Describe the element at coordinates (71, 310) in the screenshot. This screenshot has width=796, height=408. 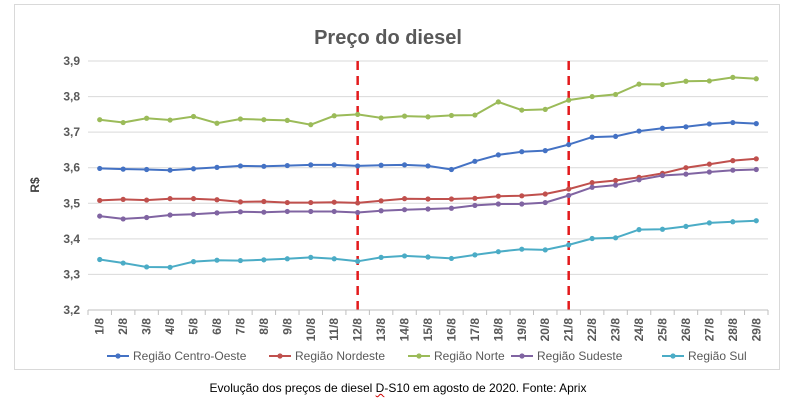
I see `y-tick-label: 3,2` at that location.